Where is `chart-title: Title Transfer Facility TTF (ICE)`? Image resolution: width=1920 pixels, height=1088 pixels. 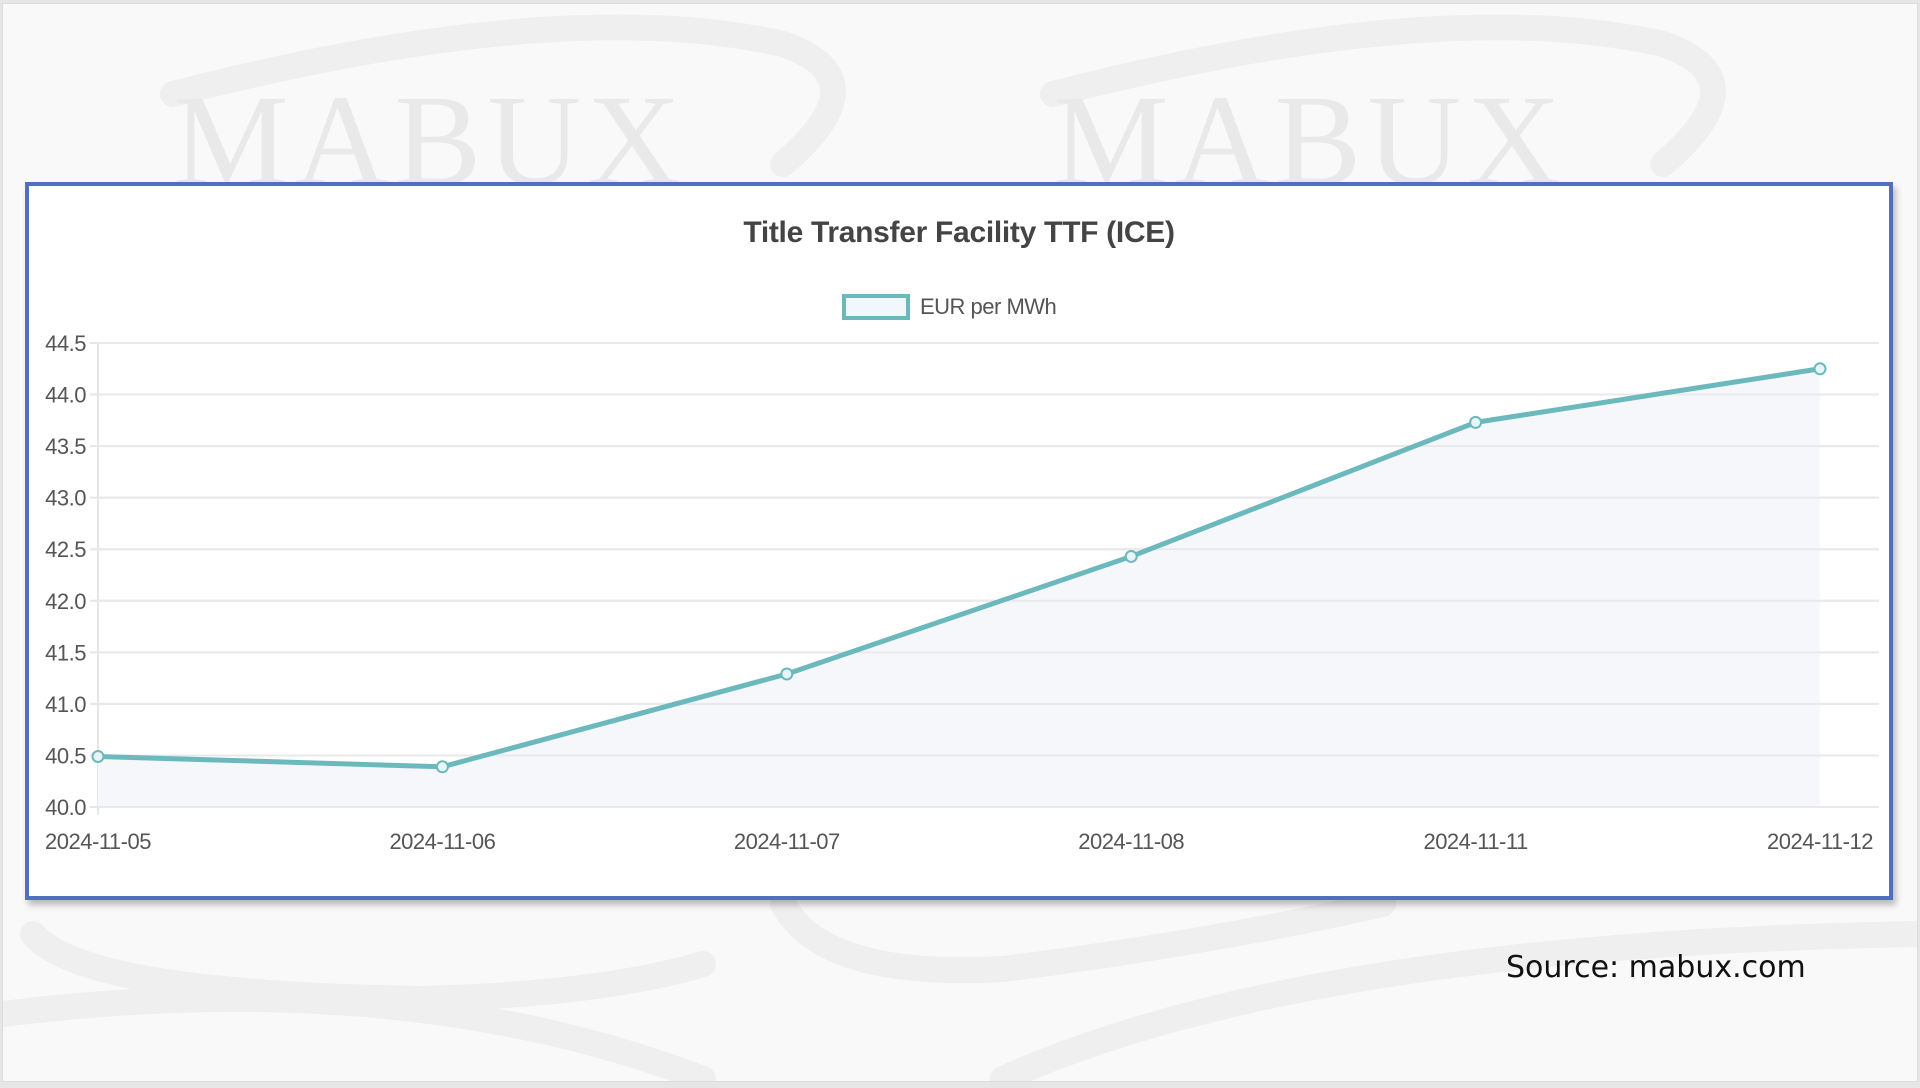
chart-title: Title Transfer Facility TTF (ICE) is located at coordinates (959, 232).